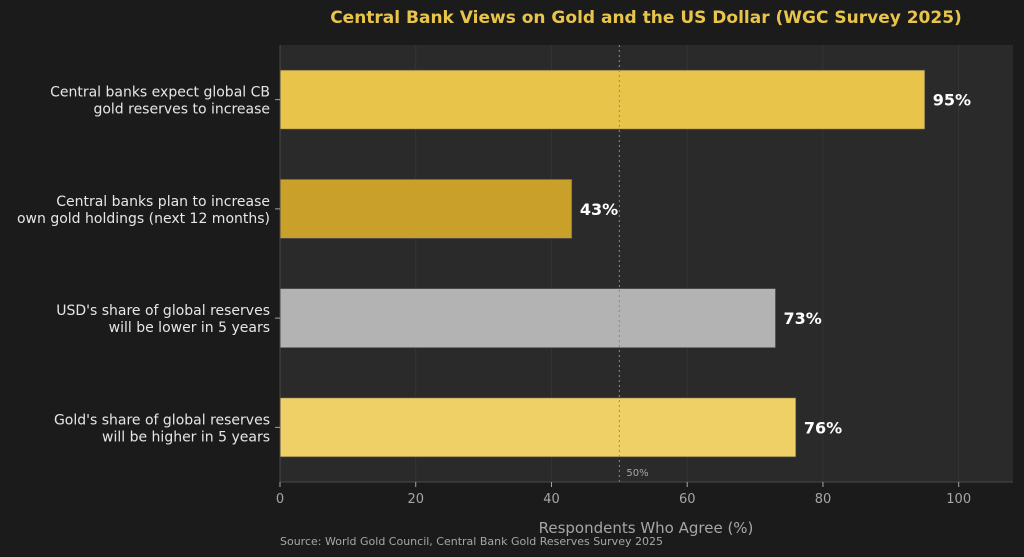  I want to click on x-tick-label: 0, so click(280, 499).